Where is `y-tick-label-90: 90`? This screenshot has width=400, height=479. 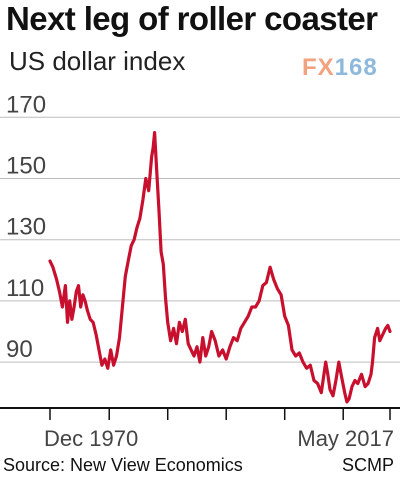
y-tick-label-90: 90 is located at coordinates (19, 349).